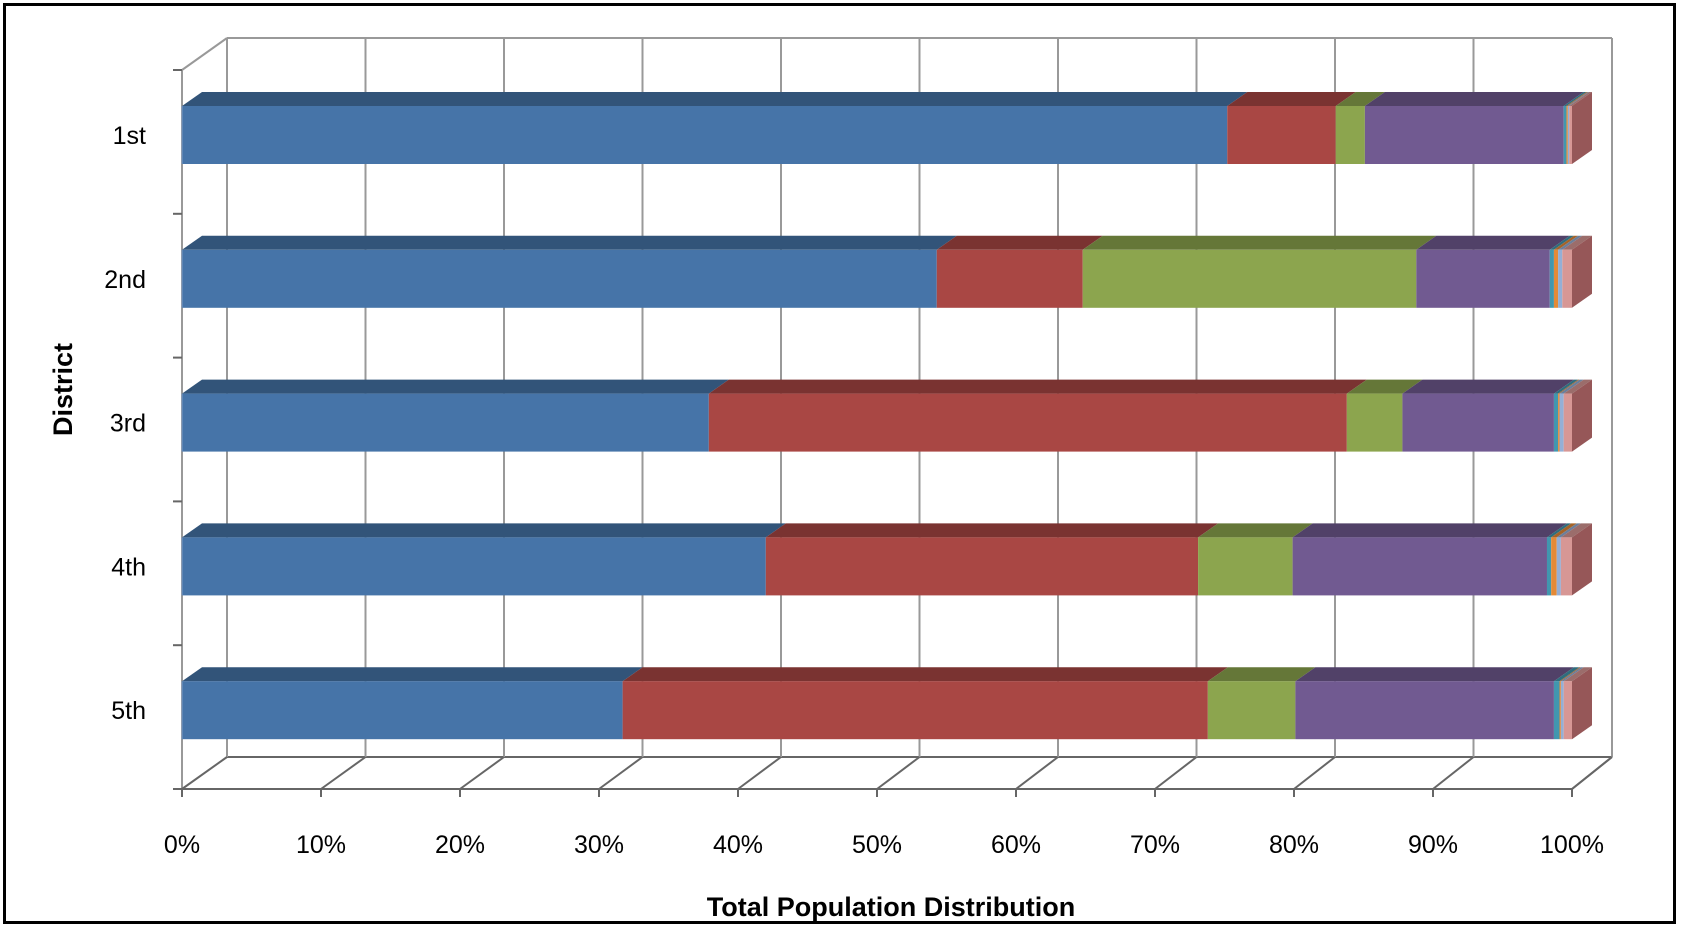 The image size is (1685, 927). Describe the element at coordinates (1572, 845) in the screenshot. I see `x-tick-label: 100%` at that location.